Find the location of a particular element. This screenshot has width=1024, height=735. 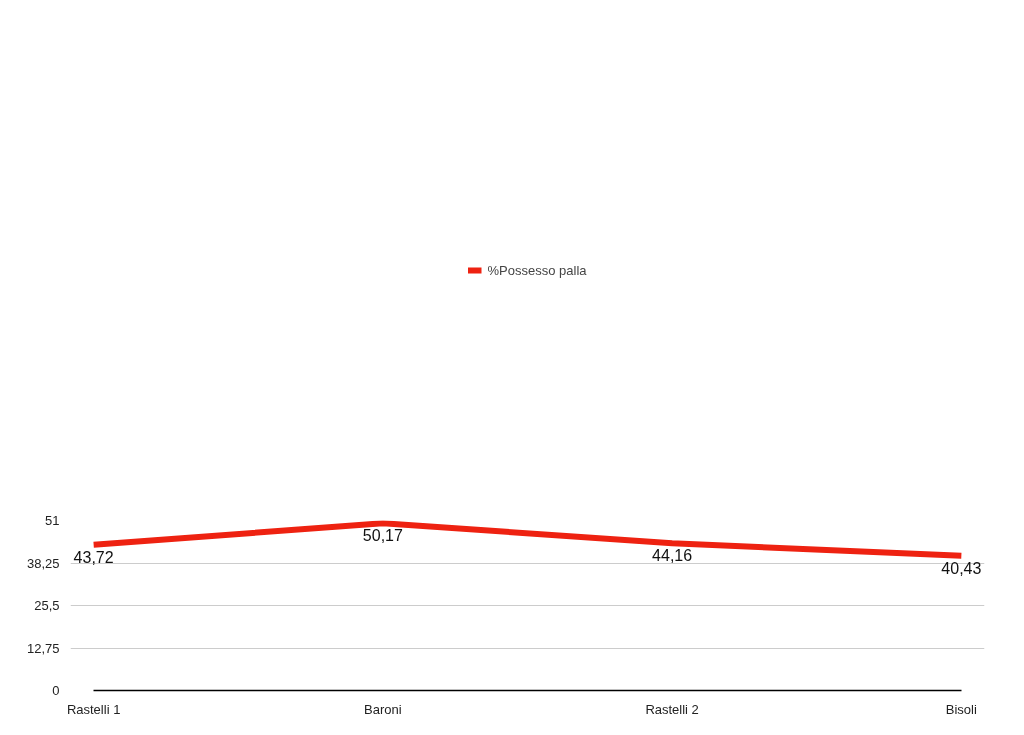

x-tick-label: Bisoli is located at coordinates (961, 709).